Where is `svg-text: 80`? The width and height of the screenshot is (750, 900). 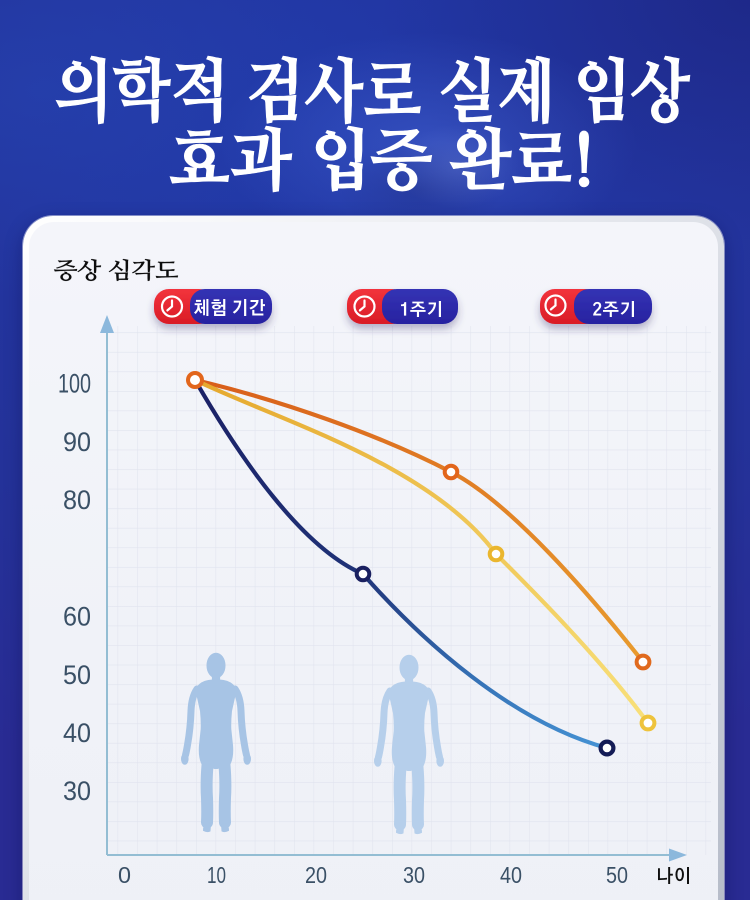
svg-text: 80 is located at coordinates (77, 500).